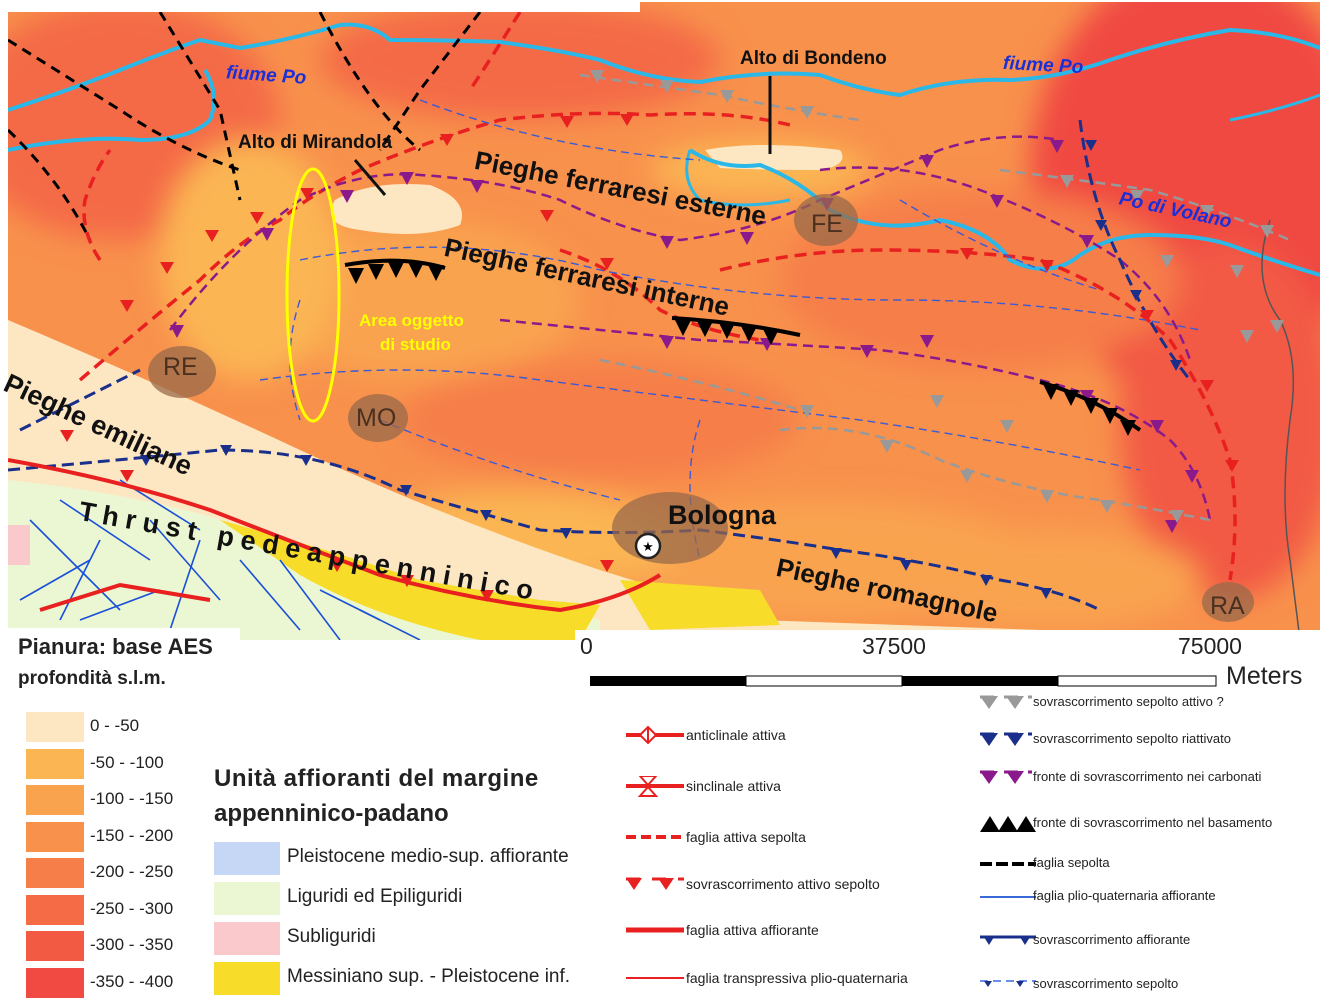  What do you see at coordinates (894, 646) in the screenshot?
I see `scale-tick-37500: 37500` at bounding box center [894, 646].